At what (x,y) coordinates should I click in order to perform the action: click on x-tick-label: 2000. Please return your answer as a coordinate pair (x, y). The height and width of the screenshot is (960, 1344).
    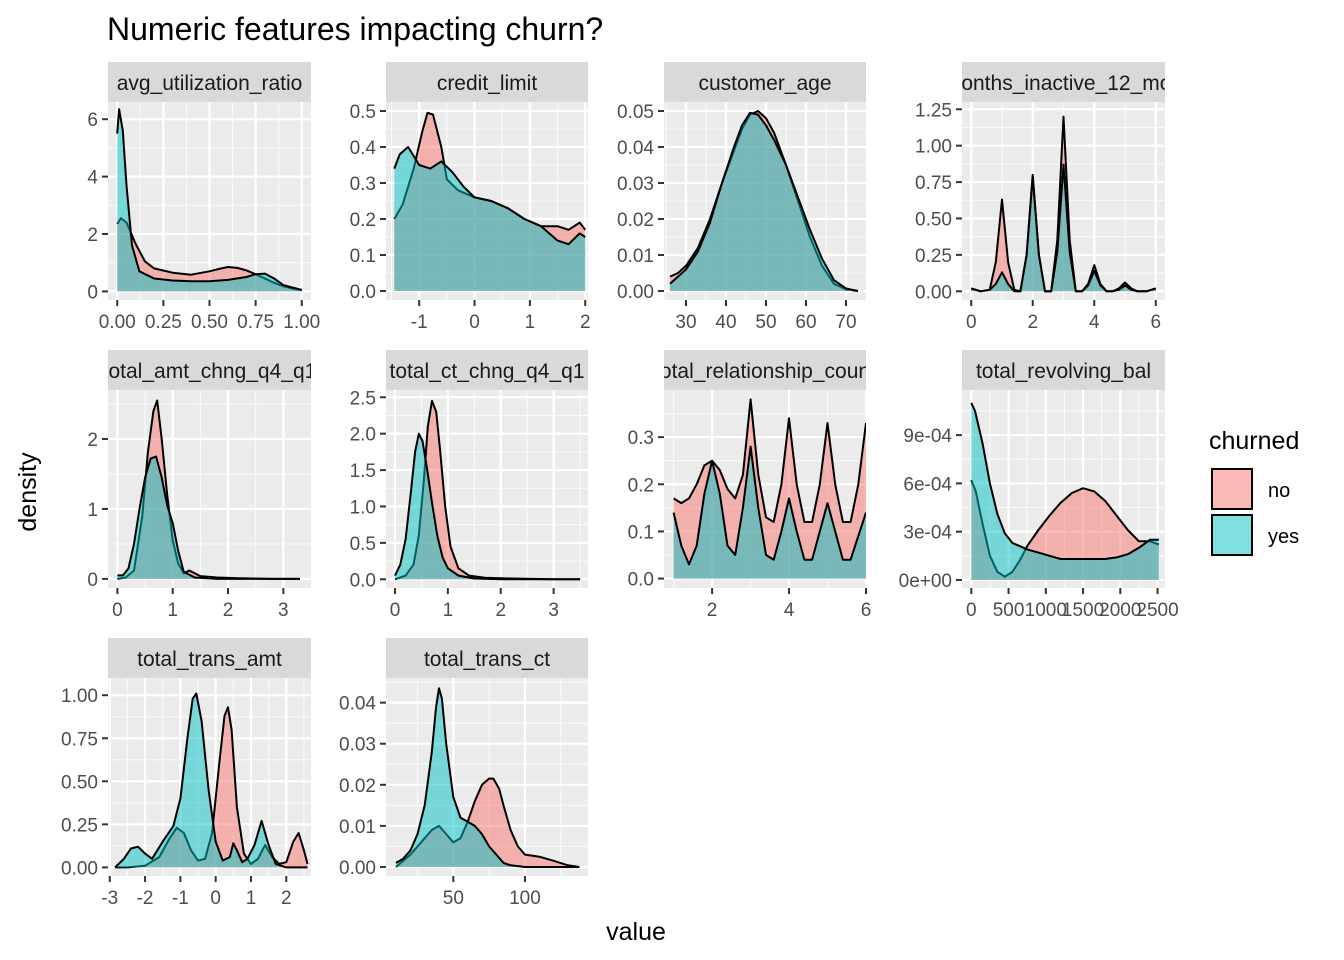
    Looking at the image, I should click on (1120, 610).